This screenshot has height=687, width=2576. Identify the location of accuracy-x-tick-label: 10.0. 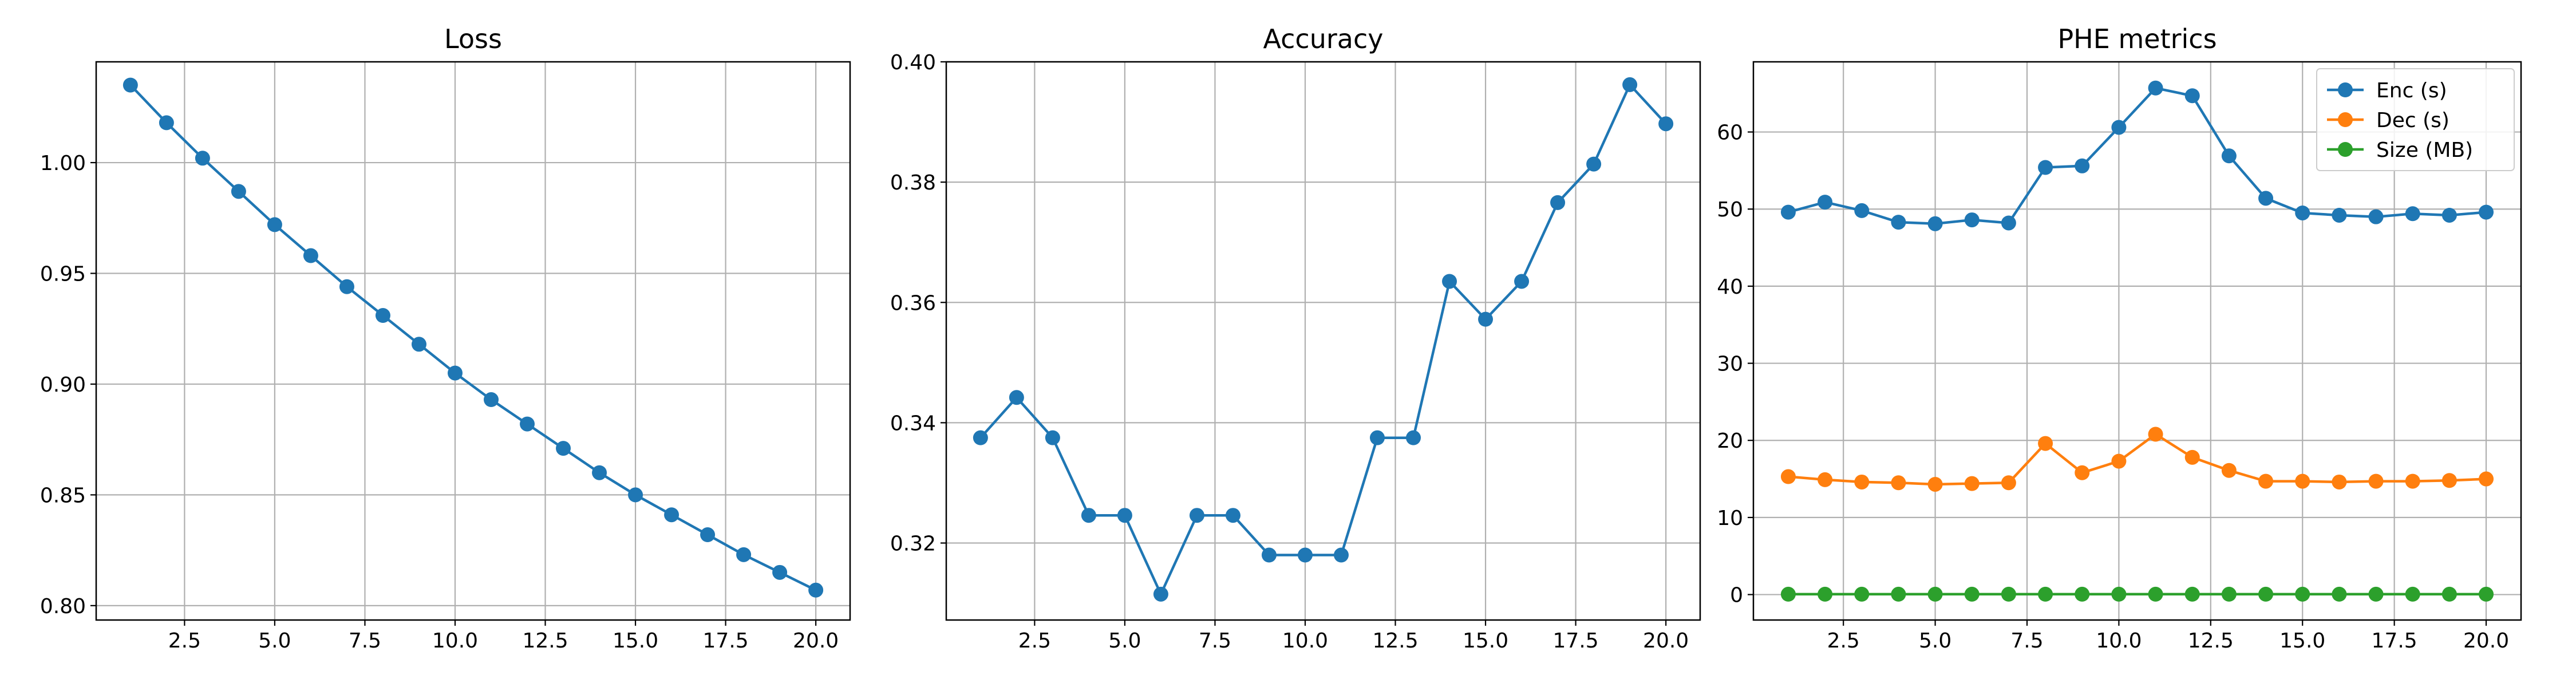
(1305, 641).